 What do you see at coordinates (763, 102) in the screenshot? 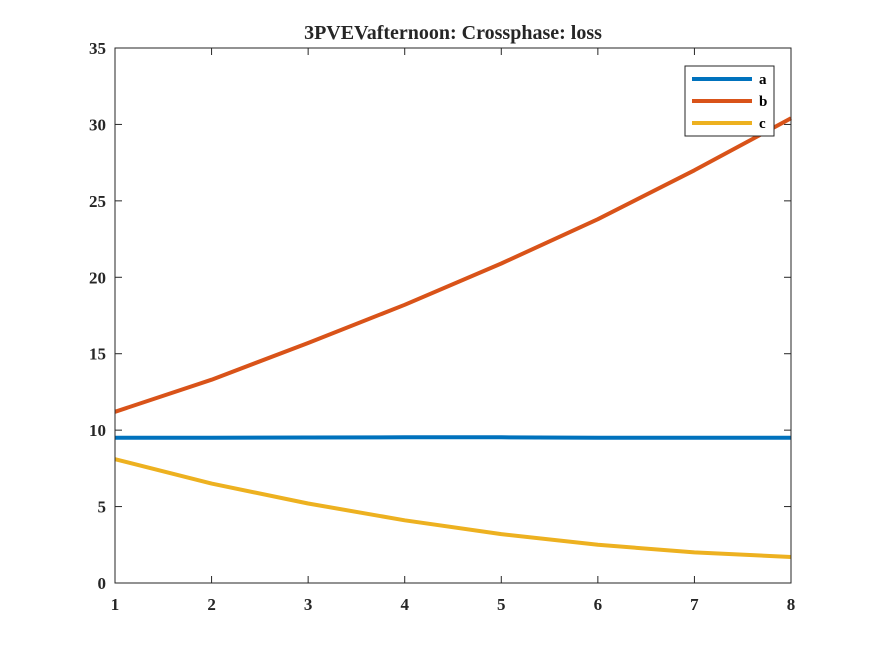
I see `legend-label-b: b` at bounding box center [763, 102].